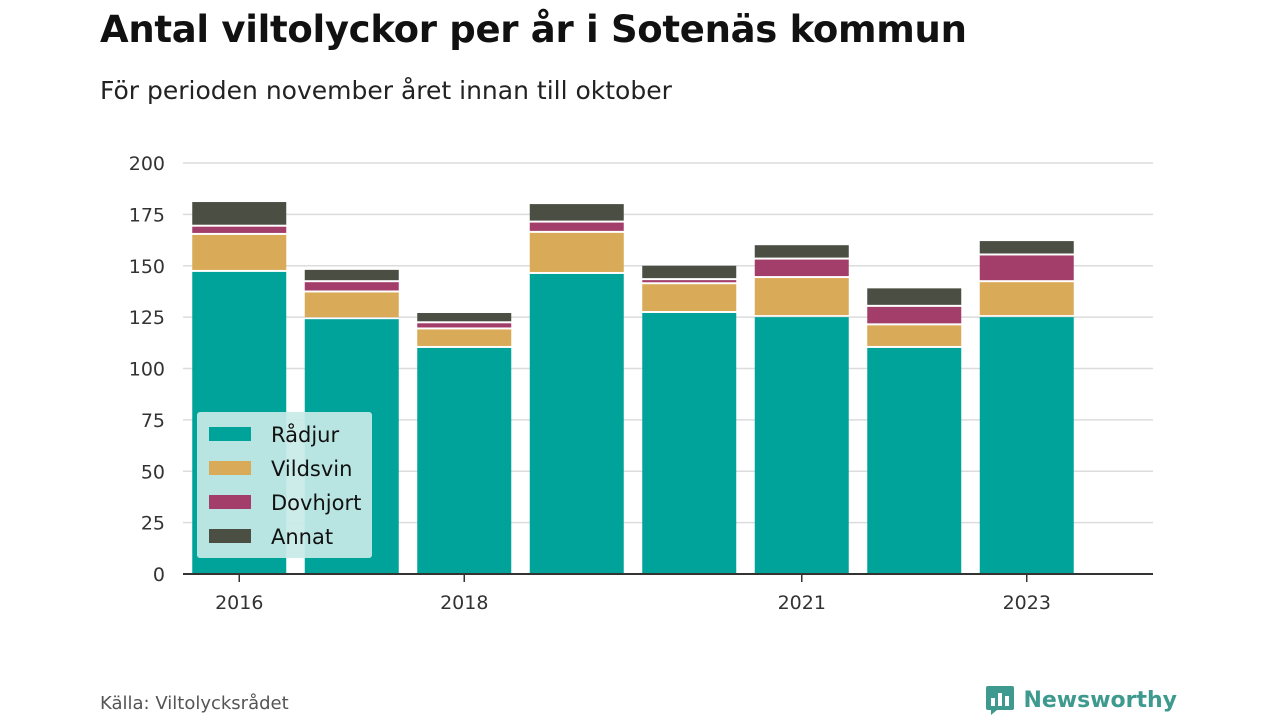 The image size is (1280, 720). I want to click on legend-label-vildsvin: Vildsvin, so click(311, 469).